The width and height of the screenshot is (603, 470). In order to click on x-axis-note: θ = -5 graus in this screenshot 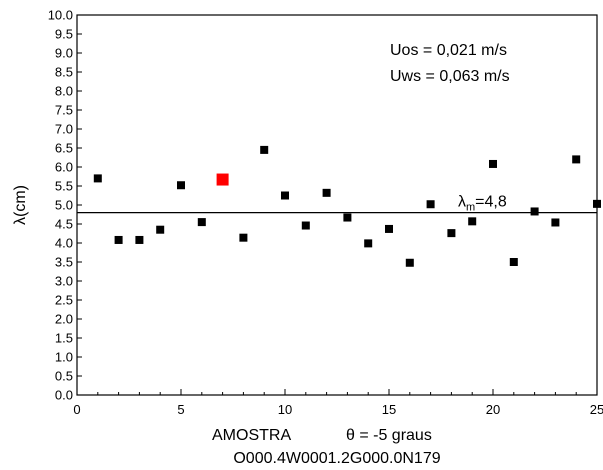, I will do `click(389, 435)`.